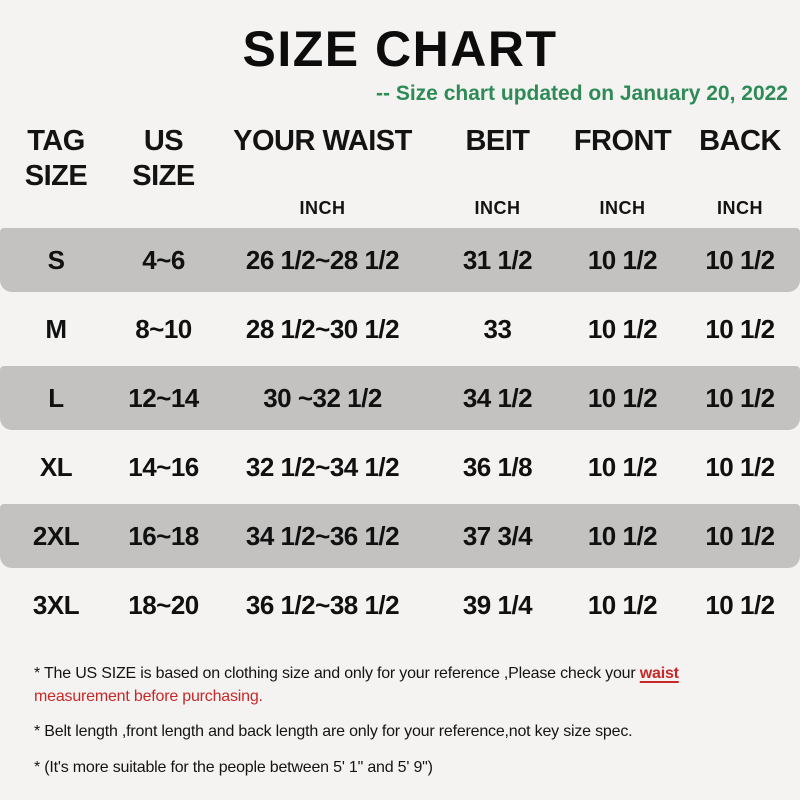 The image size is (800, 800). I want to click on cell-us-size: 12~14, so click(163, 397).